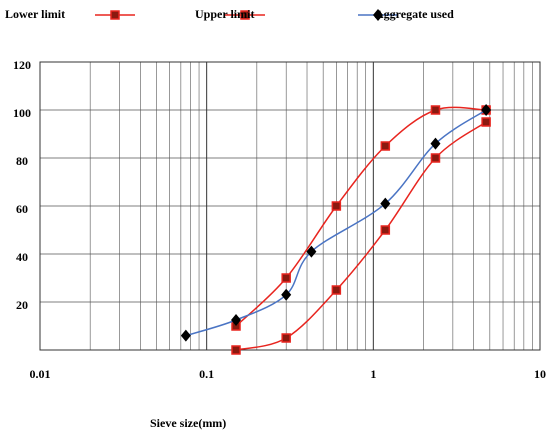 This screenshot has width=550, height=436. What do you see at coordinates (22, 65) in the screenshot?
I see `y-tick-label: 120` at bounding box center [22, 65].